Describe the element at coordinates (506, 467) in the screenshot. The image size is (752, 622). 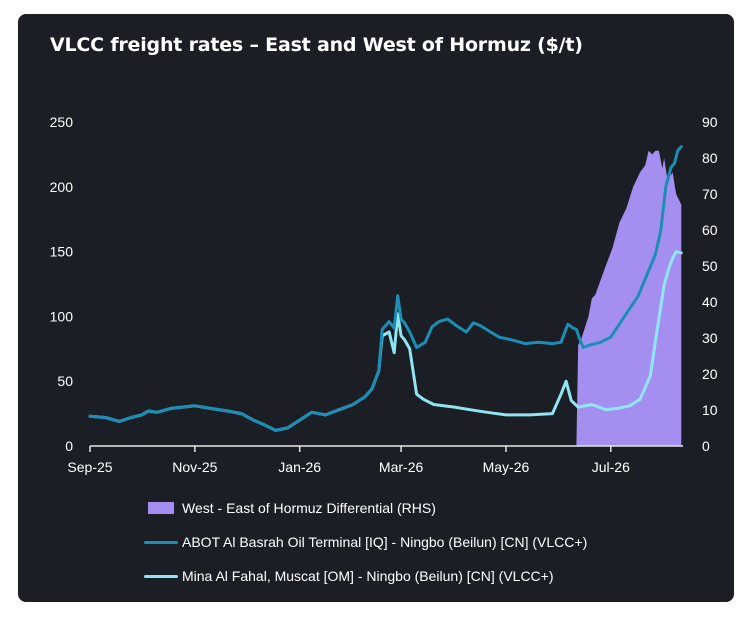
I see `x-tick-label: May-26` at that location.